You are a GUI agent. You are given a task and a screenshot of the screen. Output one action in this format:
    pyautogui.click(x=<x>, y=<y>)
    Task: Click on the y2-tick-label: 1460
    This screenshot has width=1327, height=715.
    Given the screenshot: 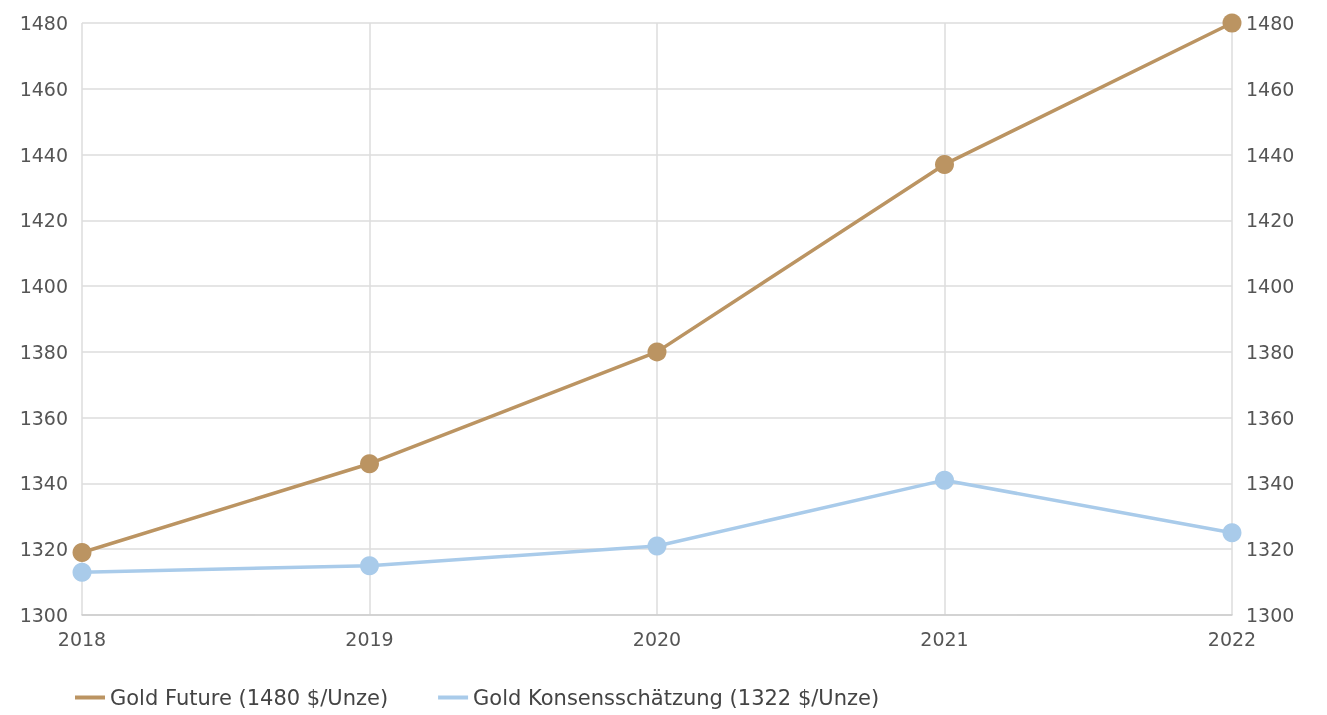 What is the action you would take?
    pyautogui.click(x=1270, y=88)
    